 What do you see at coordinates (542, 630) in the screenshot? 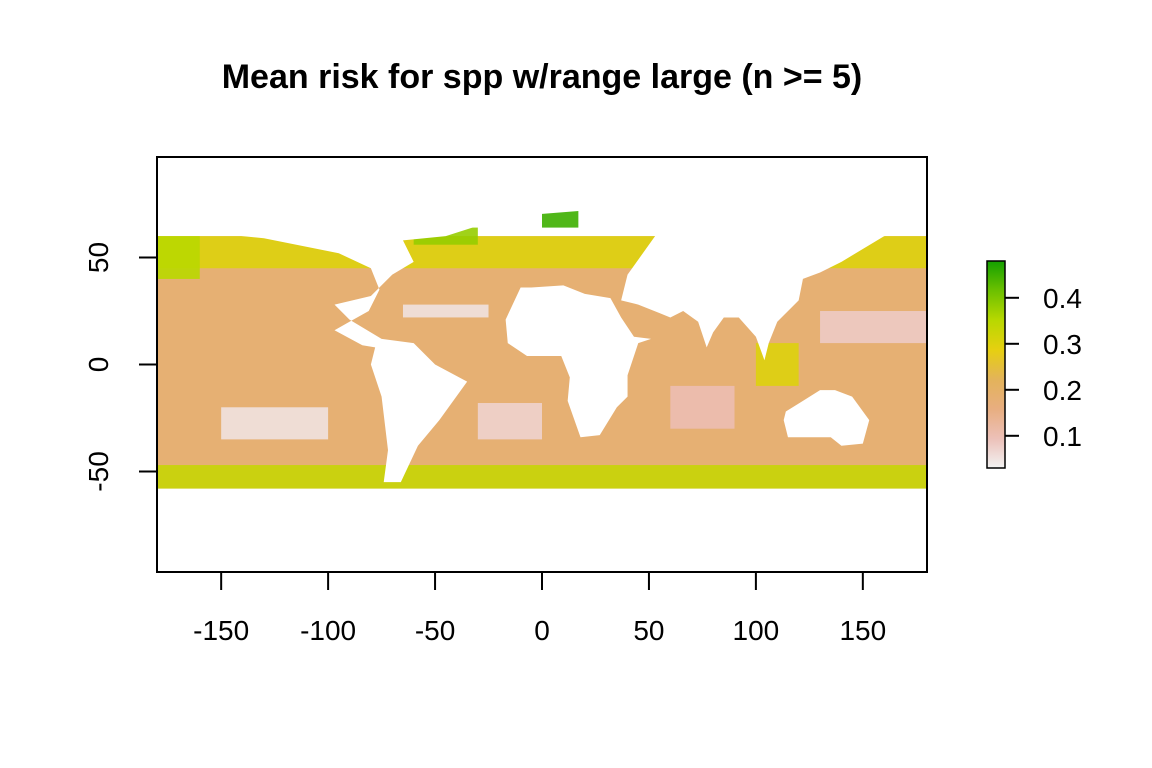
I see `x-tick-label: 0` at bounding box center [542, 630].